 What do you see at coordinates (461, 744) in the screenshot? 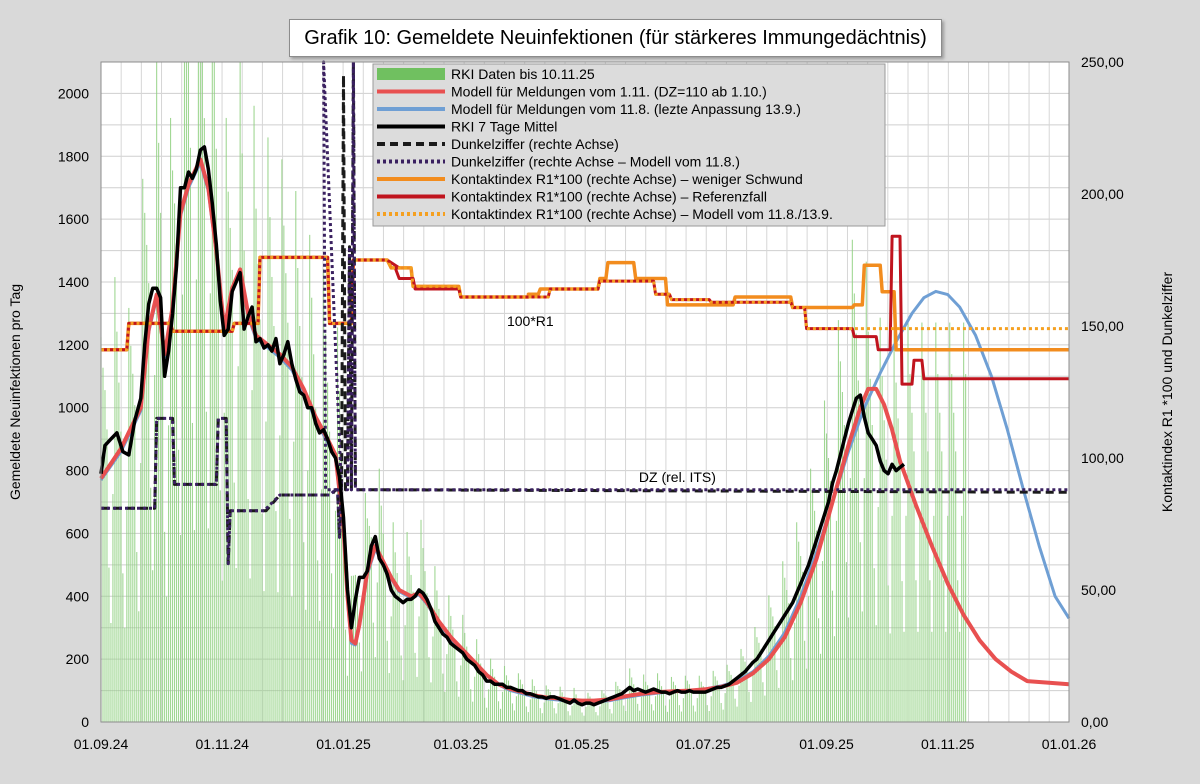
I see `x-tick-label: 01.03.25` at bounding box center [461, 744].